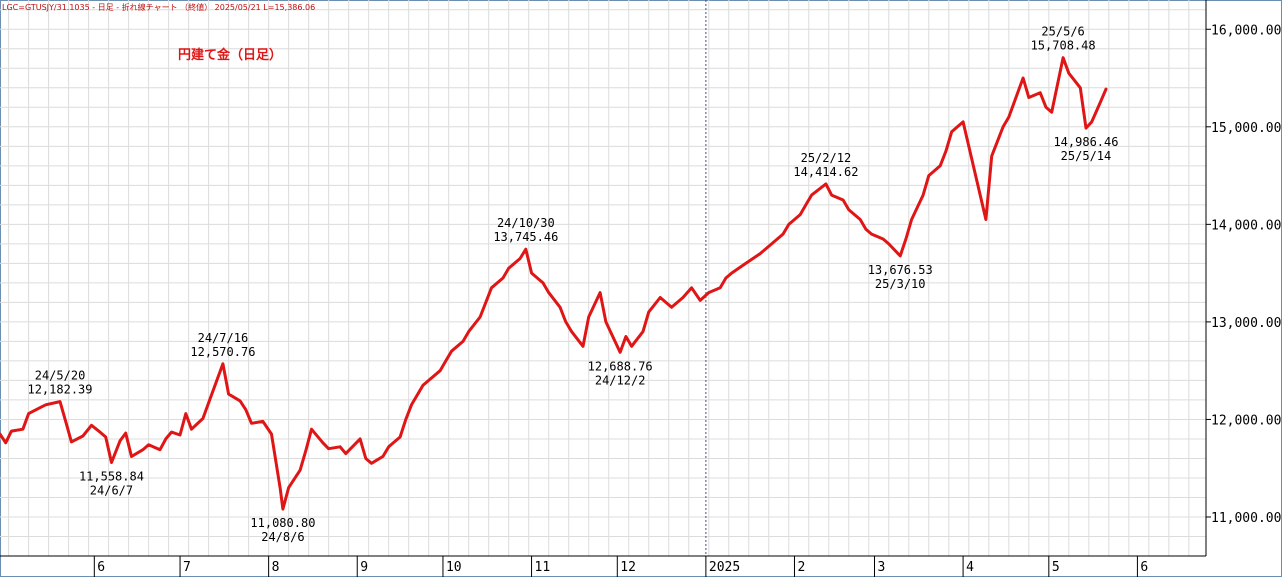 The width and height of the screenshot is (1282, 577). Describe the element at coordinates (60, 376) in the screenshot. I see `annotation-line1: 24/5/20` at that location.